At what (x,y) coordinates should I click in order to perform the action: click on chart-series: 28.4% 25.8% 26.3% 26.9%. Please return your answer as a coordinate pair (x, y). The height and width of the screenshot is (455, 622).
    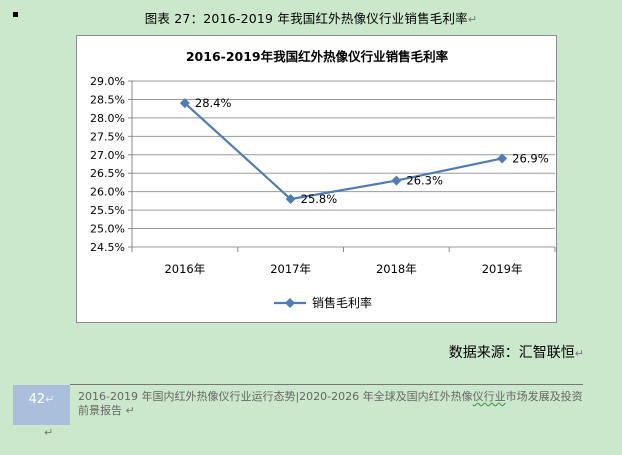
    Looking at the image, I should click on (364, 151).